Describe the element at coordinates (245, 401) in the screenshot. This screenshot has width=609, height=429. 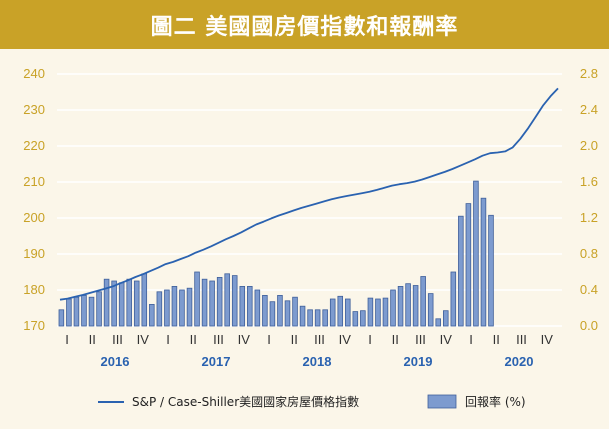
I see `legend-line-label: S&P / Case-Shiller美國國家房屋價格指數` at that location.